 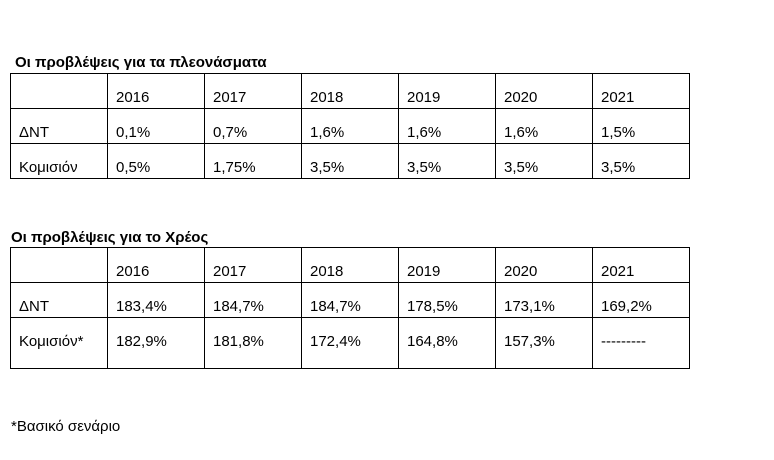 I want to click on value-cell: 157,3%, so click(x=544, y=343).